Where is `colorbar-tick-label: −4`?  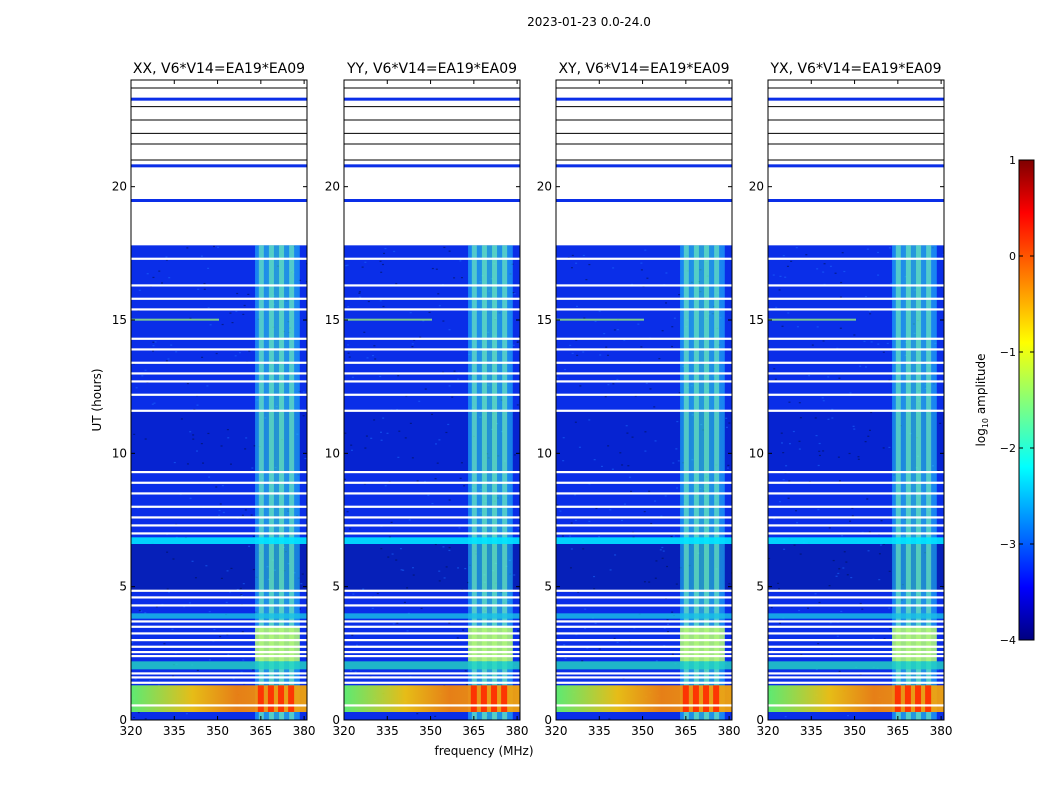 colorbar-tick-label: −4 is located at coordinates (1008, 640).